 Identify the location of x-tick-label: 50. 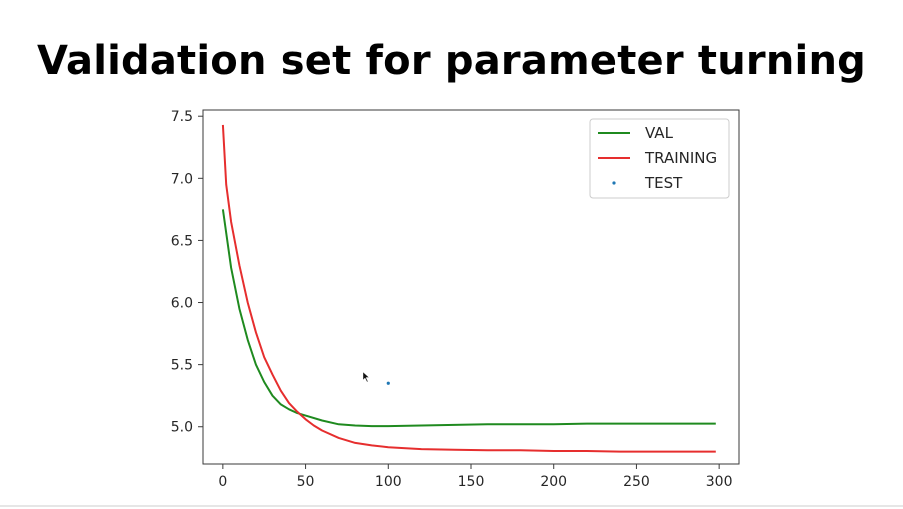
(306, 482).